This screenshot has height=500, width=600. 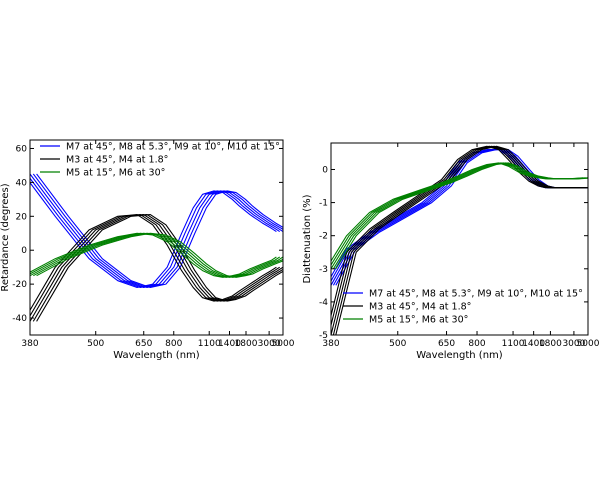 What do you see at coordinates (323, 303) in the screenshot?
I see `y-tick-label: -4` at bounding box center [323, 303].